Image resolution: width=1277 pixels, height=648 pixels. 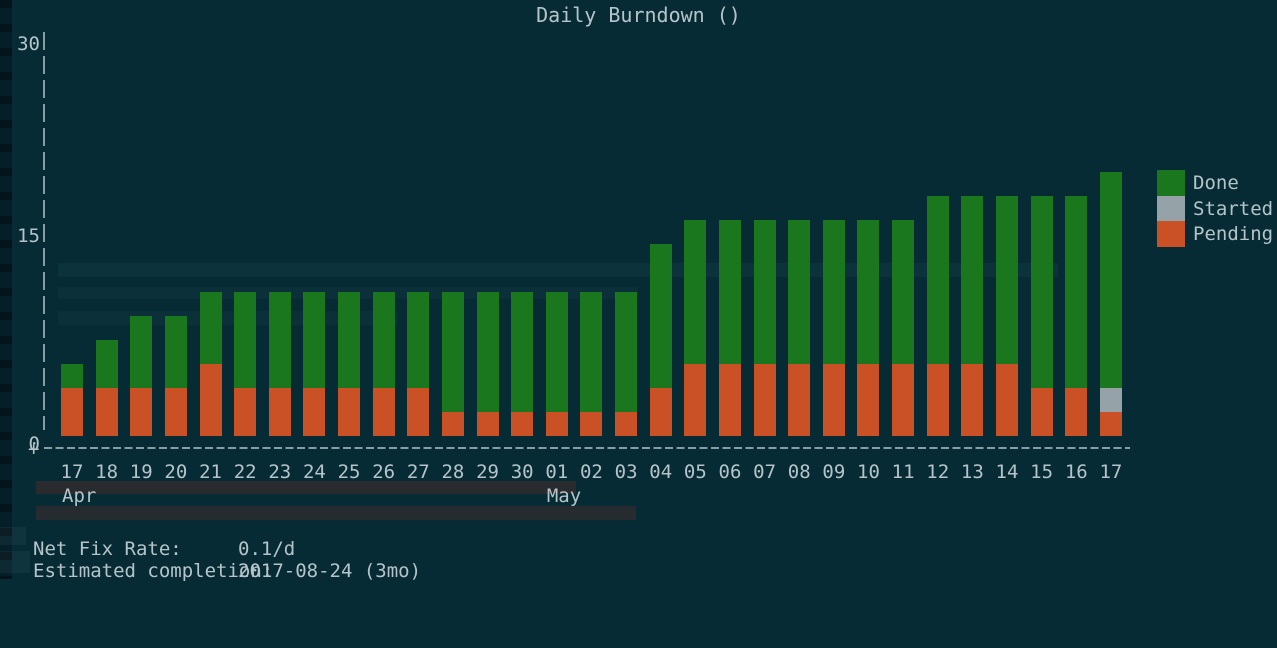 What do you see at coordinates (938, 472) in the screenshot?
I see `x-tick-label: 12` at bounding box center [938, 472].